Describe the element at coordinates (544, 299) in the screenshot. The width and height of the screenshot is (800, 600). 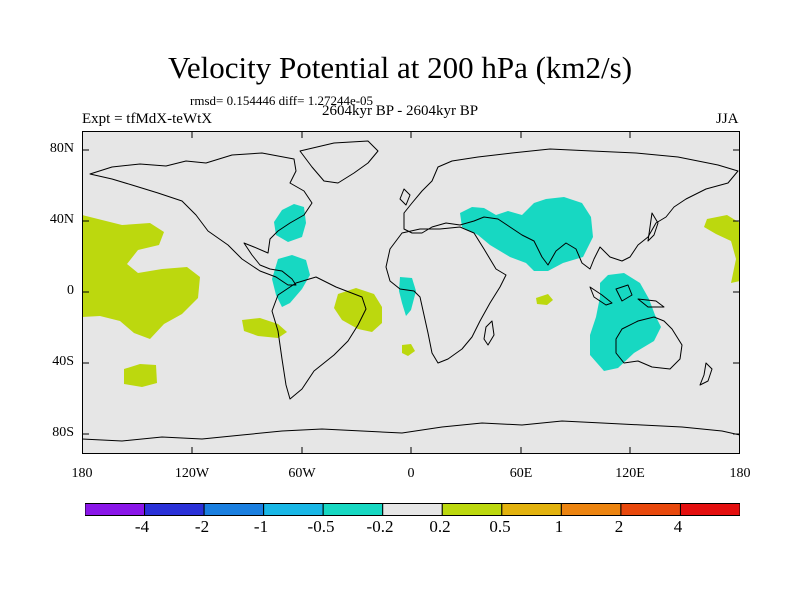
I see `indian-ocean-positive-region` at that location.